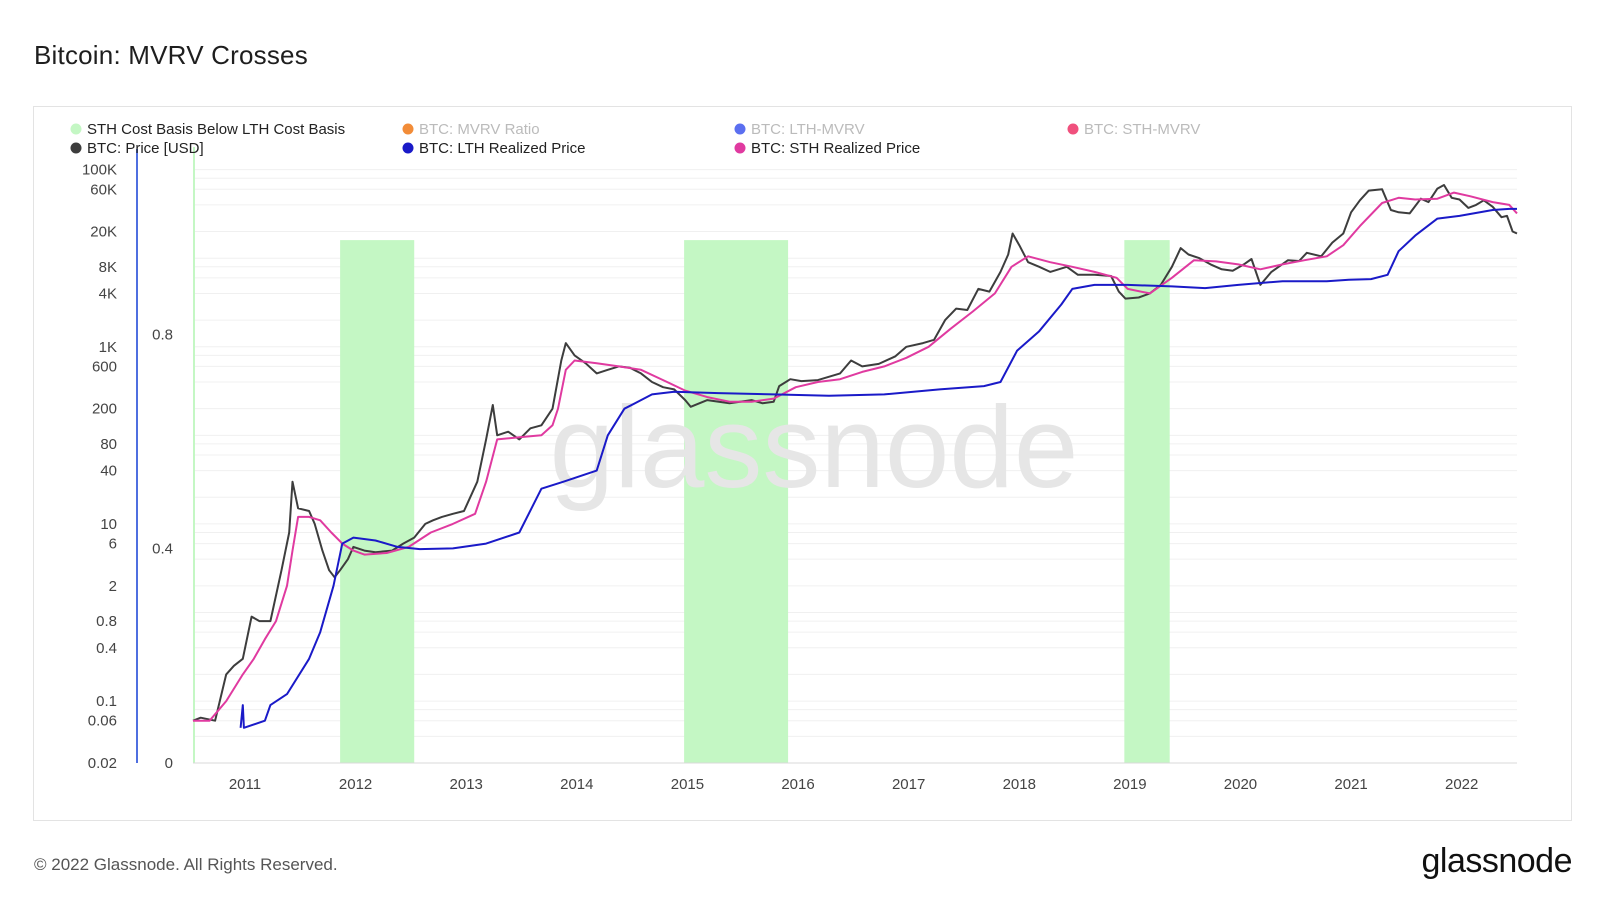 This screenshot has height=900, width=1600. Describe the element at coordinates (162, 334) in the screenshot. I see `y-right-tick-label: 0.8` at that location.